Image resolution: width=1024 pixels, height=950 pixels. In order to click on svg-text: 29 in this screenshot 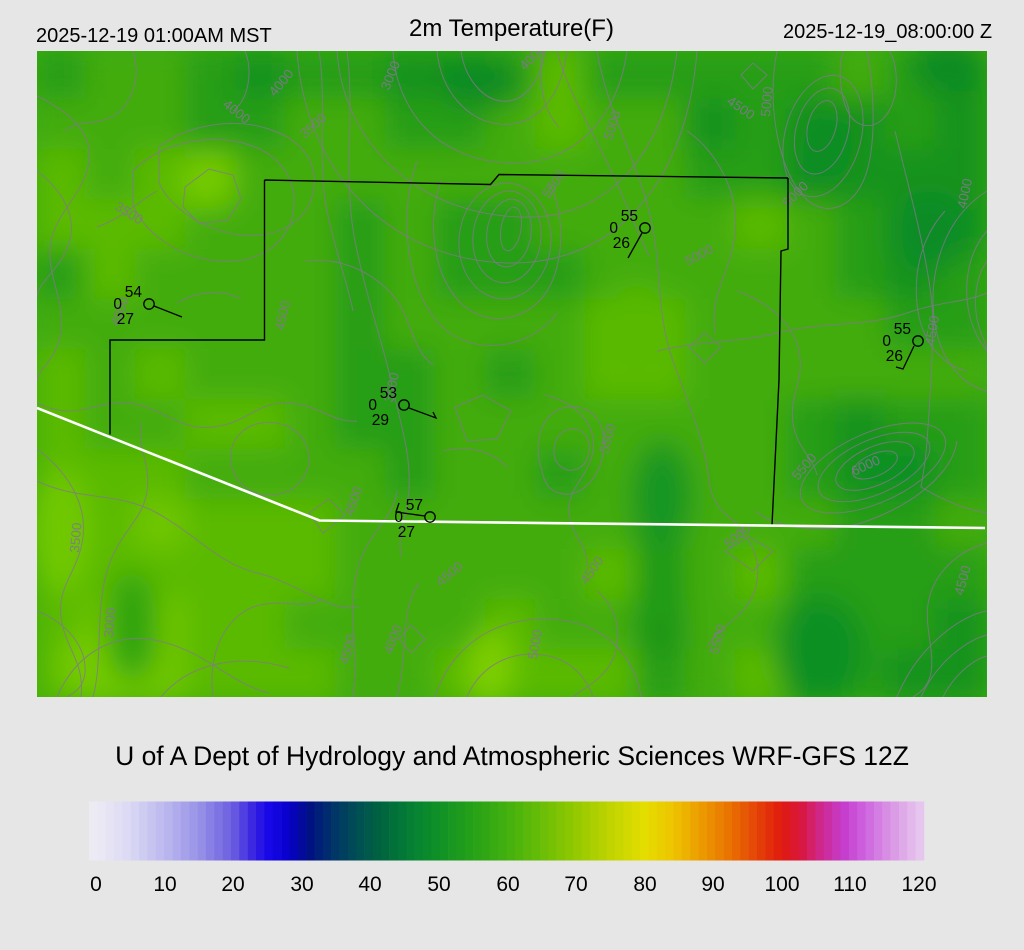, I will do `click(380, 420)`.